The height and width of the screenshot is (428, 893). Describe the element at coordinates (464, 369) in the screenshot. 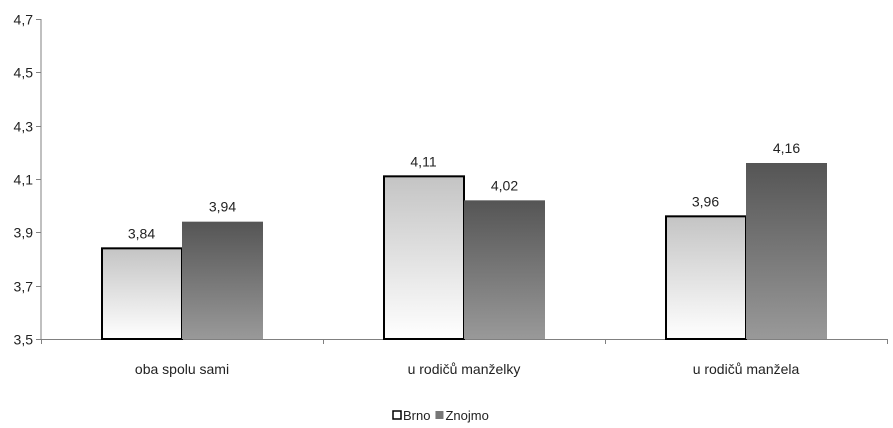

I see `category-label: u rodičů manželky` at that location.